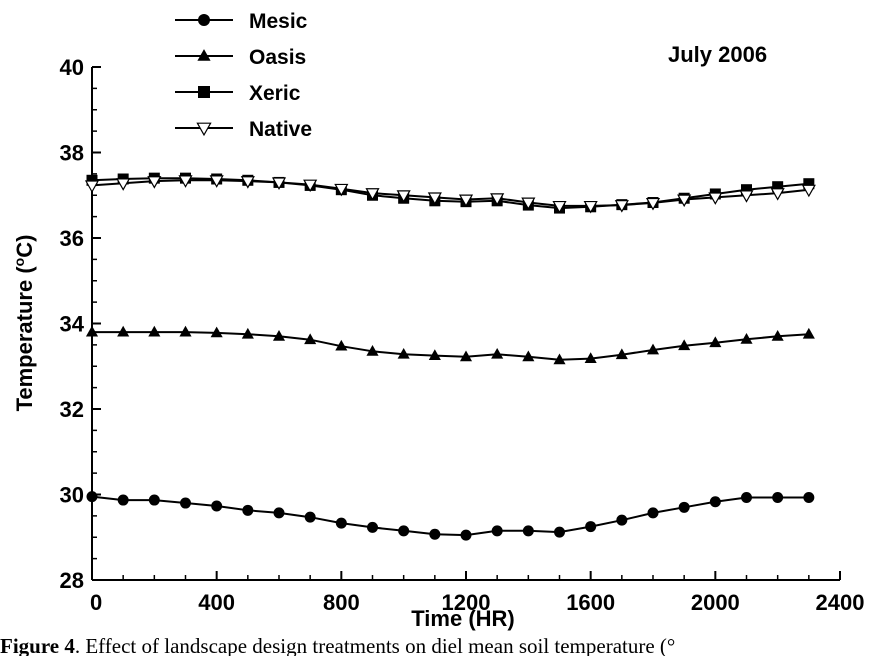 The image size is (890, 656). I want to click on legend-label: Xeric, so click(275, 93).